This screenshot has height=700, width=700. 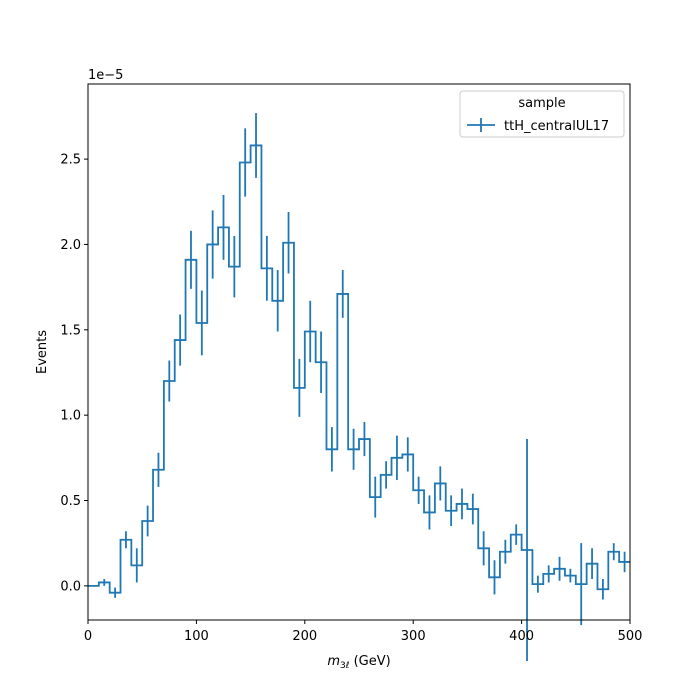 I want to click on y-tick-label: 1.5, so click(x=70, y=330).